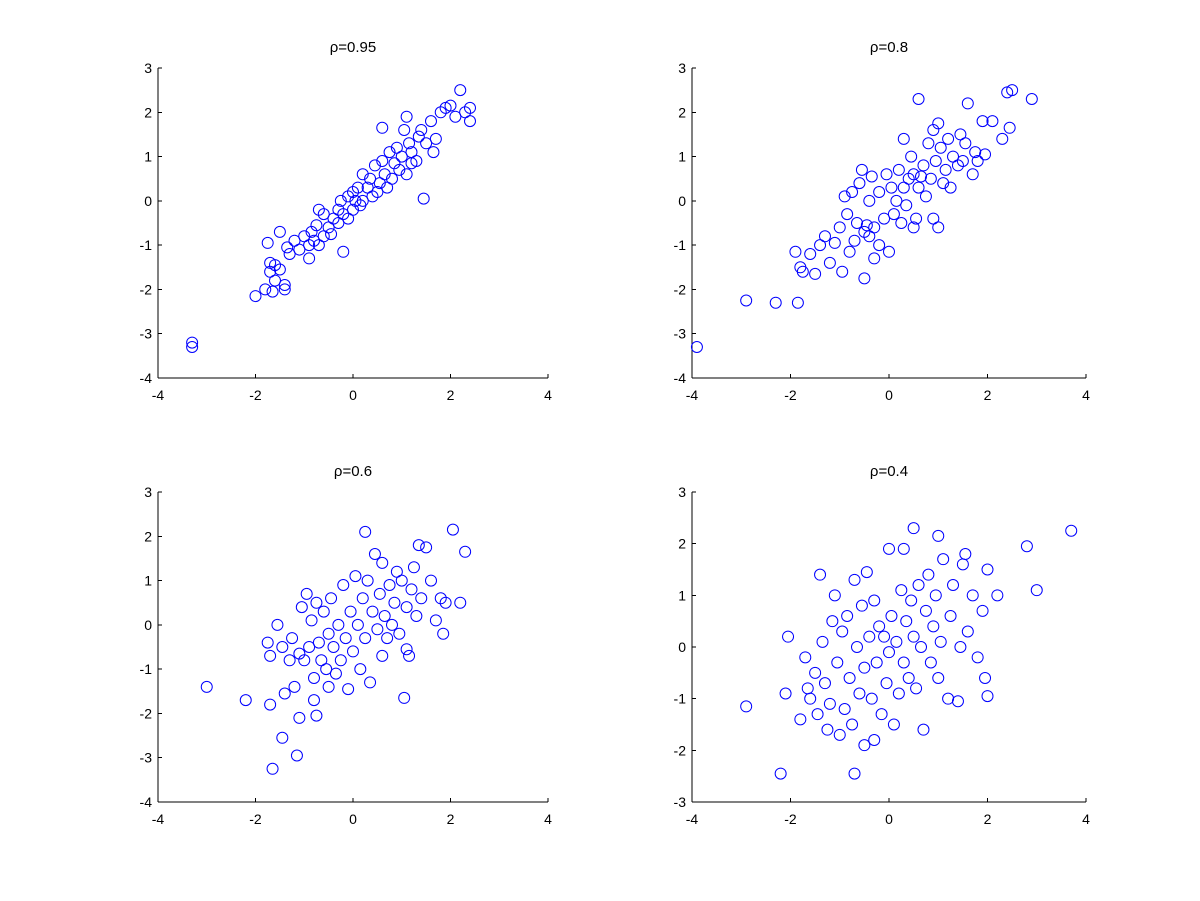 This screenshot has height=901, width=1200. I want to click on y-tick-label: 2, so click(682, 544).